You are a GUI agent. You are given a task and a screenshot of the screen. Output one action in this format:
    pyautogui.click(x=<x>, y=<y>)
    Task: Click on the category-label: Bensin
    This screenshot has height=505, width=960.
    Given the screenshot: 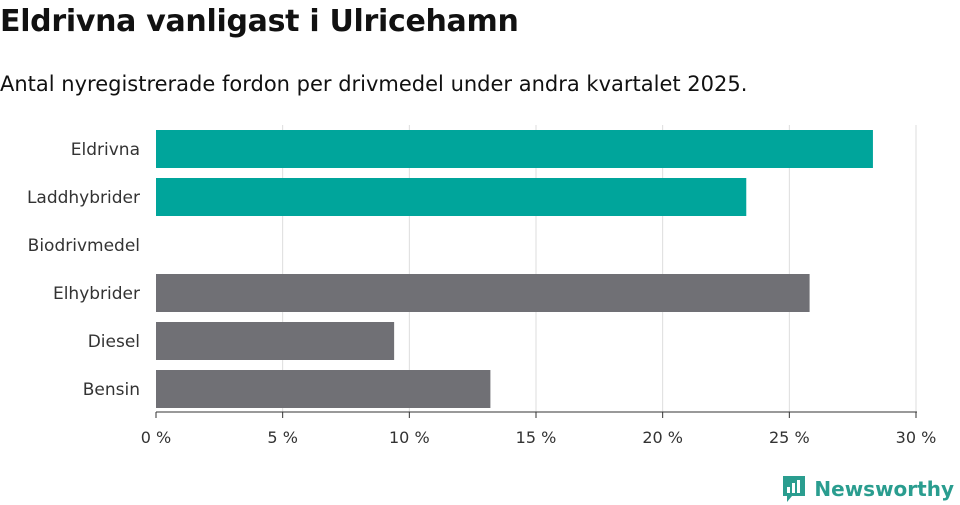 What is the action you would take?
    pyautogui.click(x=111, y=390)
    